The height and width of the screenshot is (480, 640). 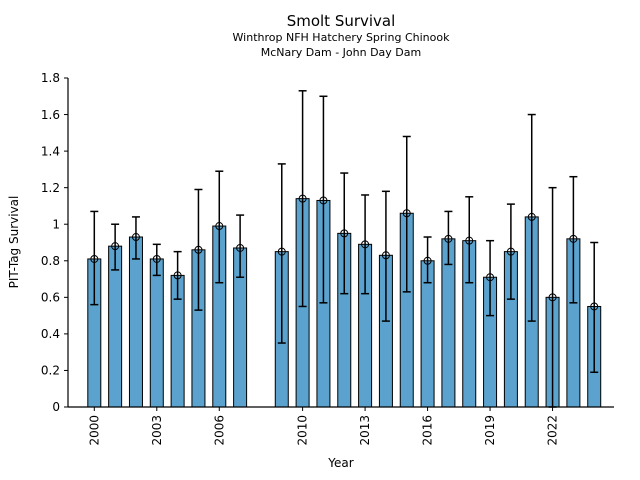 What do you see at coordinates (302, 198) in the screenshot?
I see `marker-2010` at bounding box center [302, 198].